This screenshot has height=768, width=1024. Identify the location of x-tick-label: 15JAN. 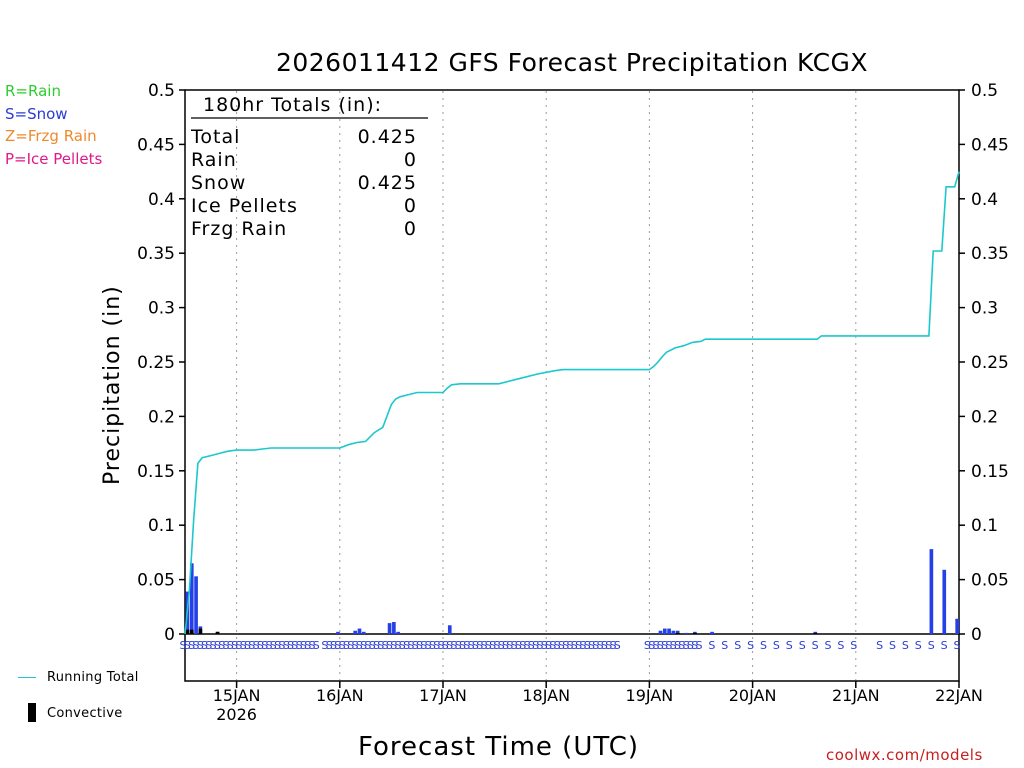
(237, 695).